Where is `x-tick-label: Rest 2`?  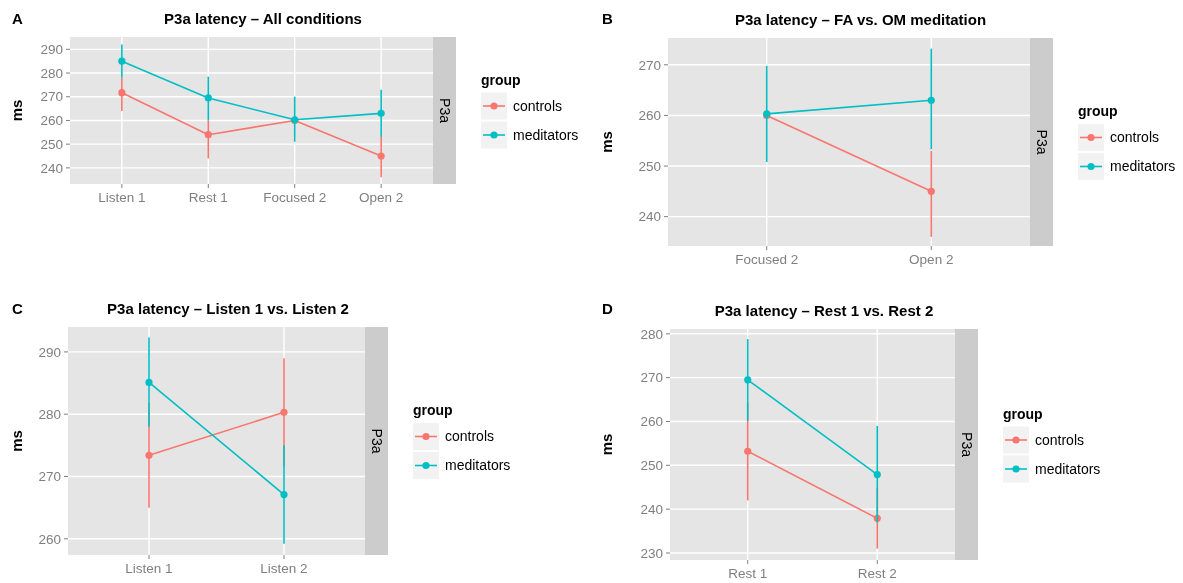
x-tick-label: Rest 2 is located at coordinates (877, 573).